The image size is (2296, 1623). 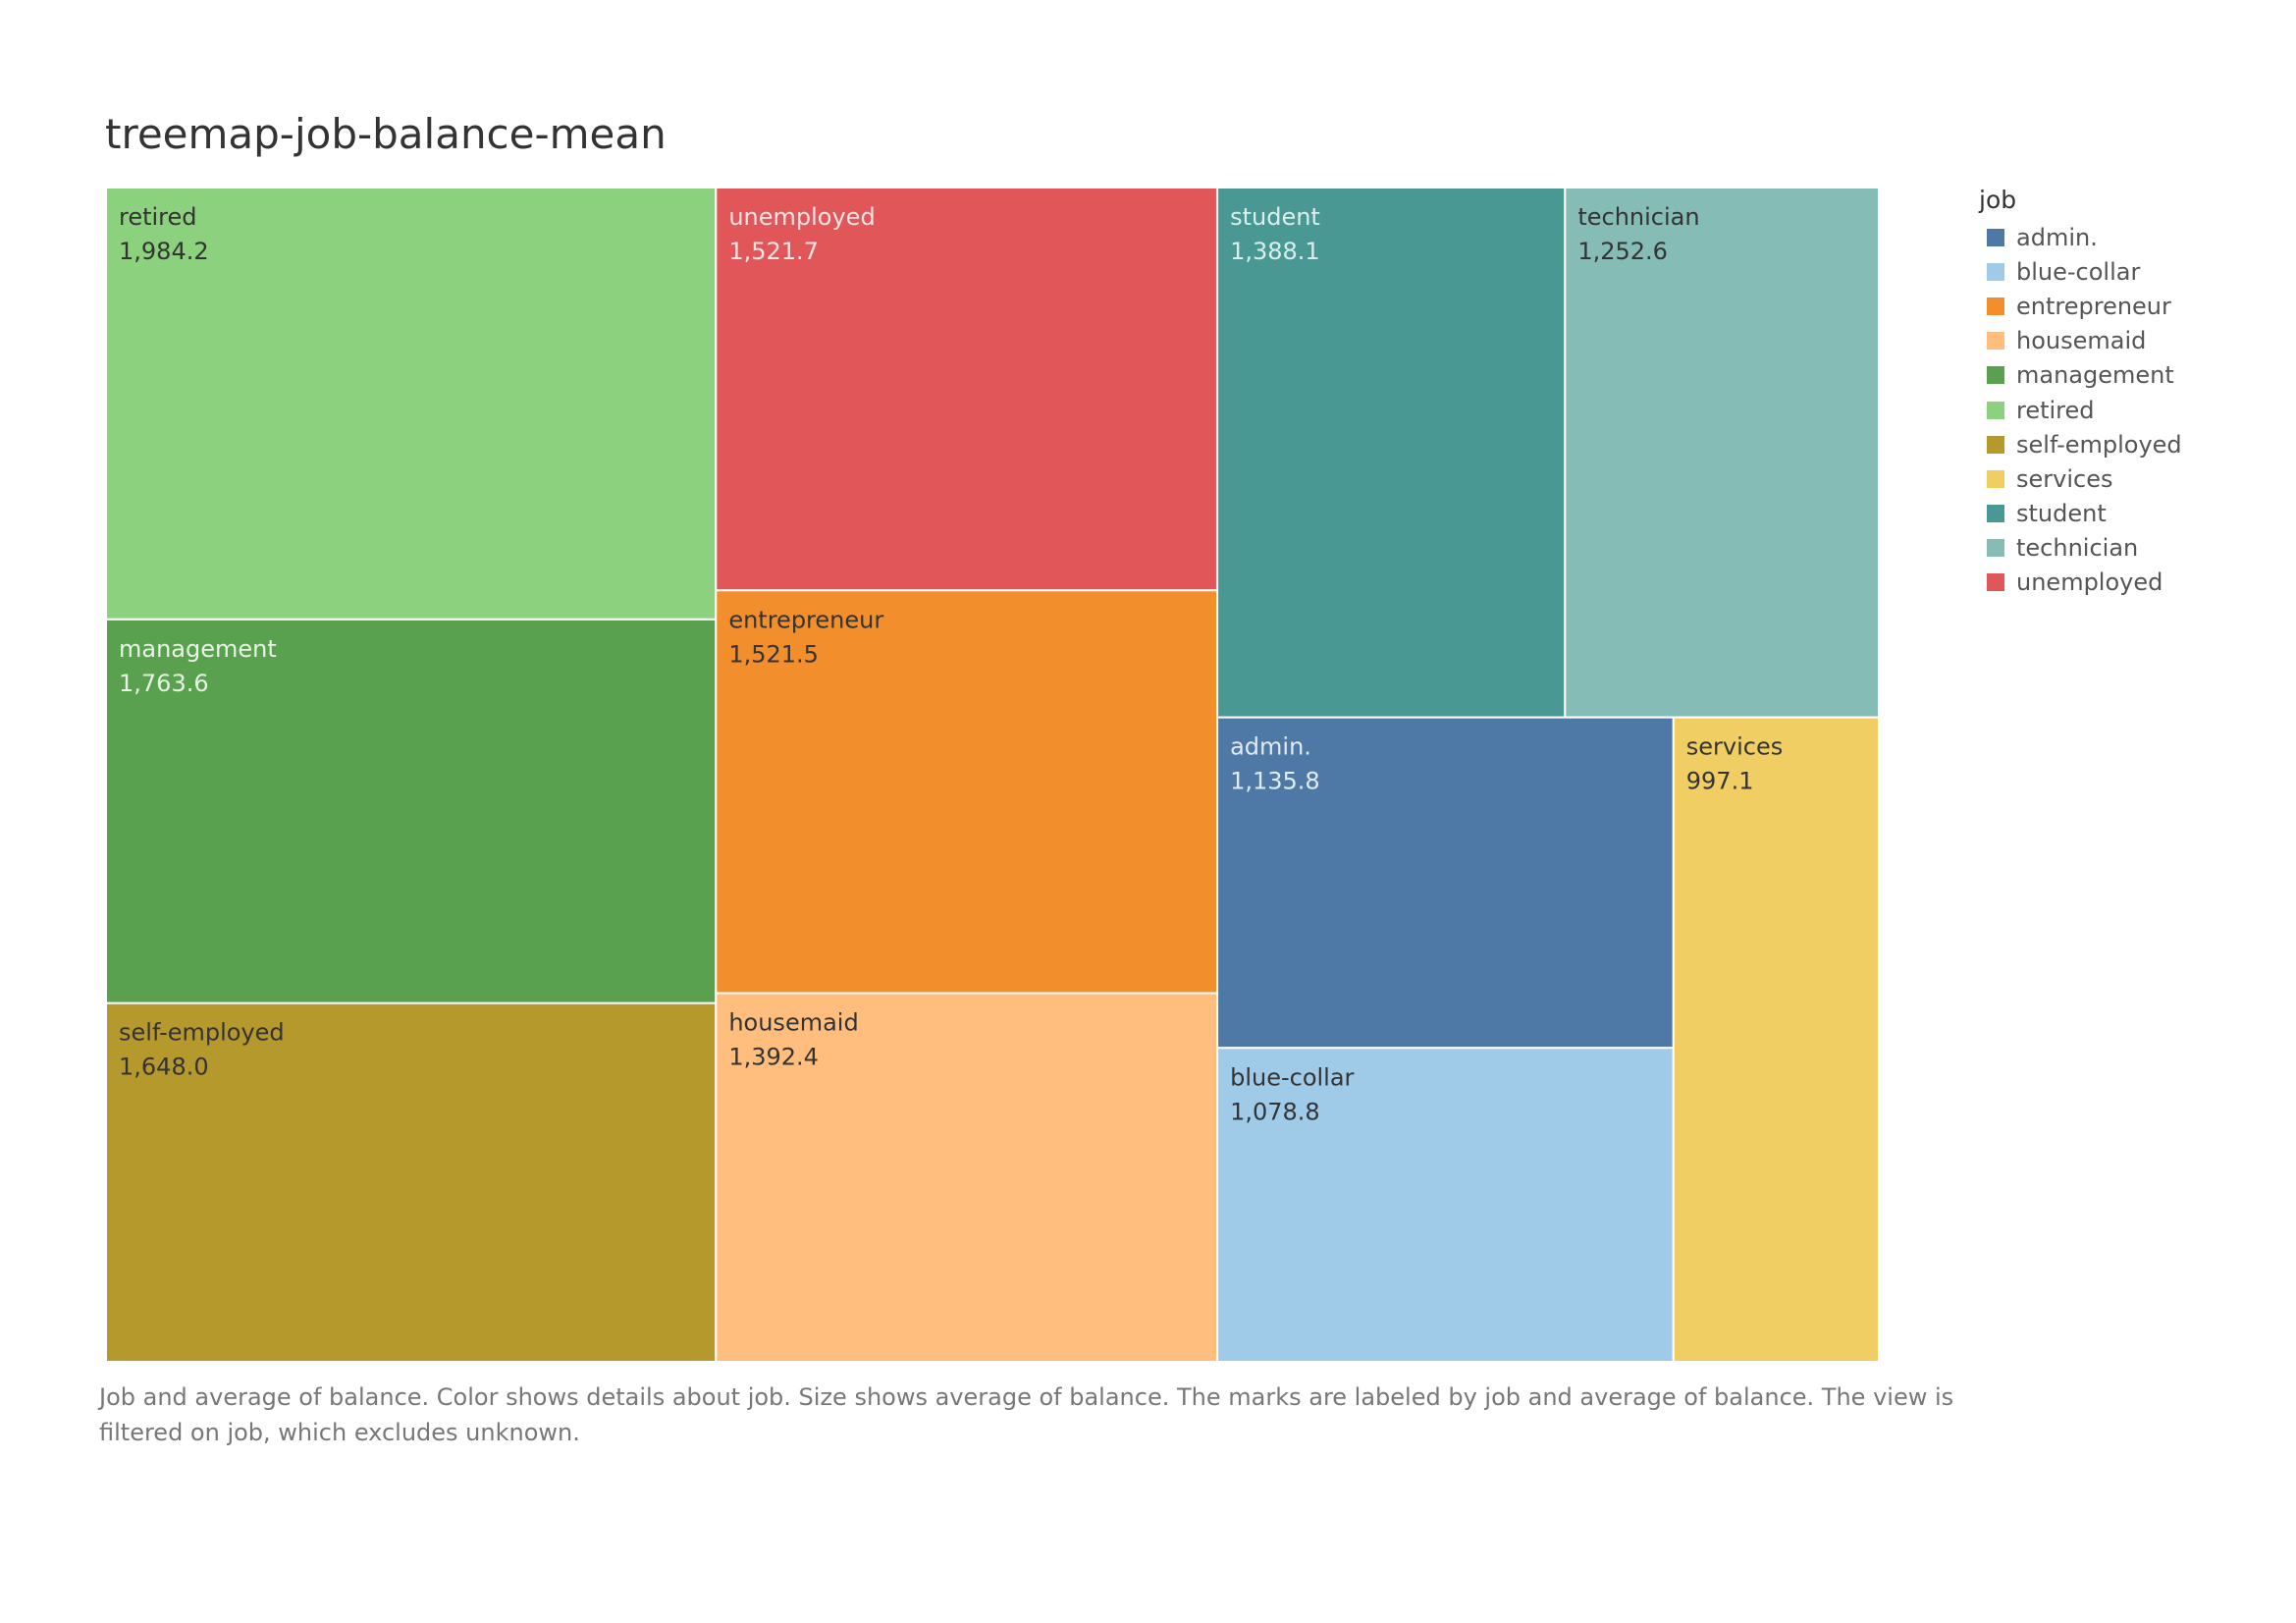 I want to click on legend-item: self-employed, so click(x=2126, y=444).